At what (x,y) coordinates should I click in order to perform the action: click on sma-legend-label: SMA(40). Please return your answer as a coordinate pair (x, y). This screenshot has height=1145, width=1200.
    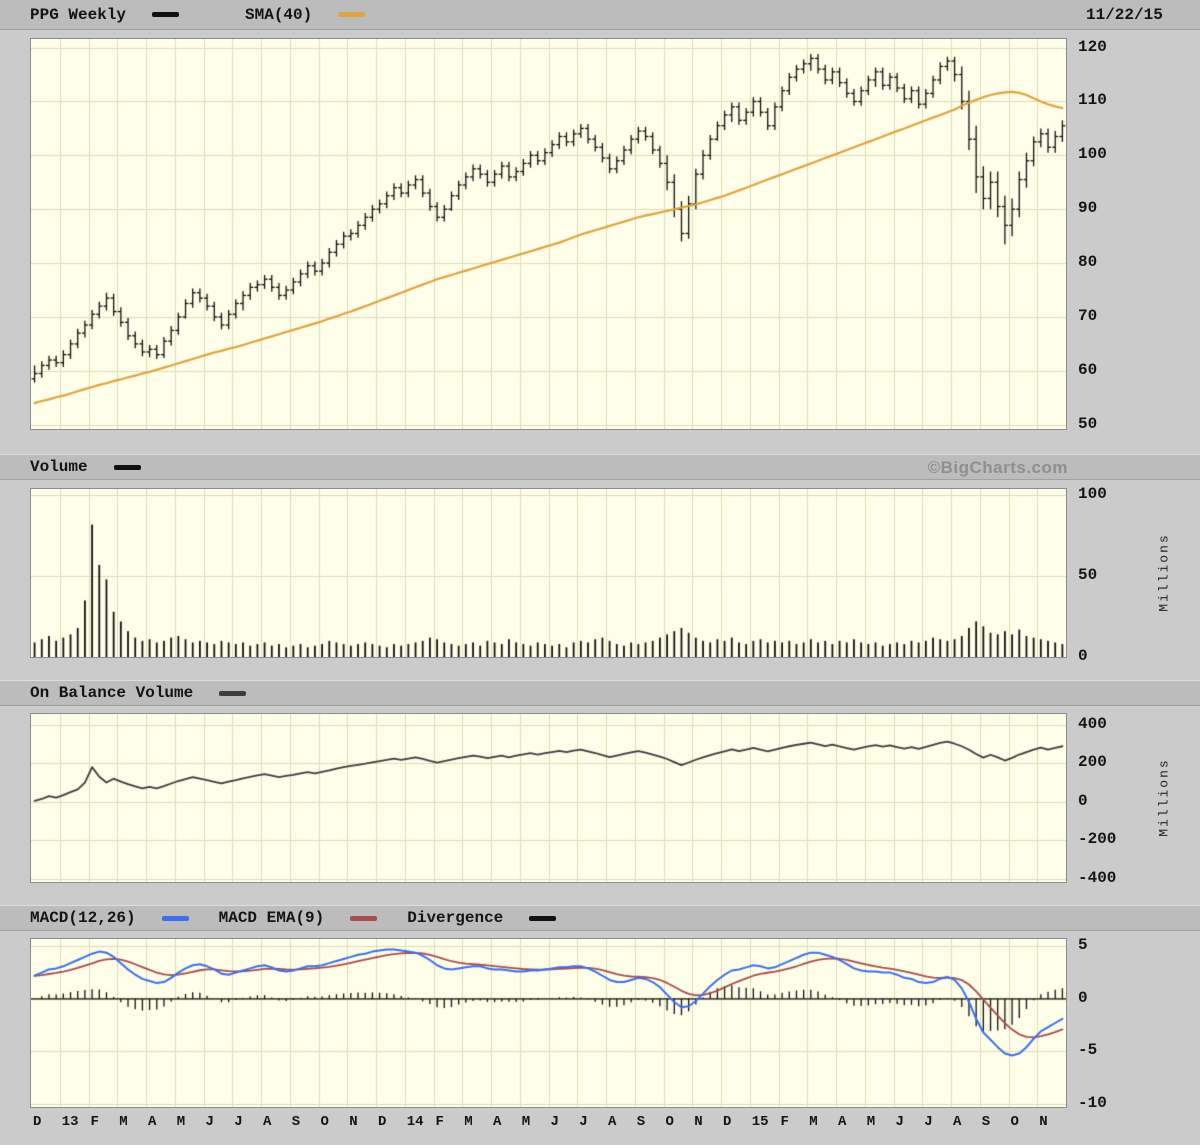
    Looking at the image, I should click on (279, 14).